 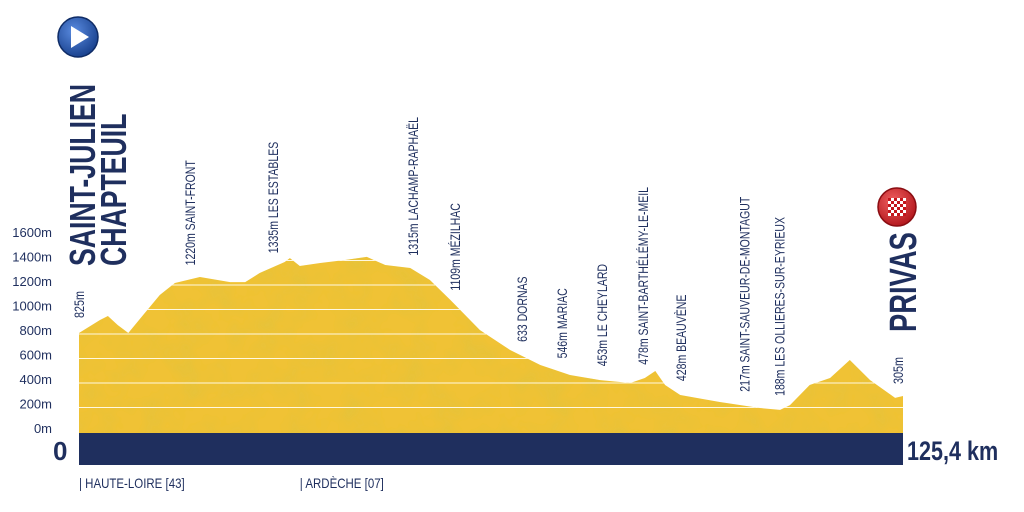 What do you see at coordinates (35, 404) in the screenshot?
I see `y-tick-label: 200m` at bounding box center [35, 404].